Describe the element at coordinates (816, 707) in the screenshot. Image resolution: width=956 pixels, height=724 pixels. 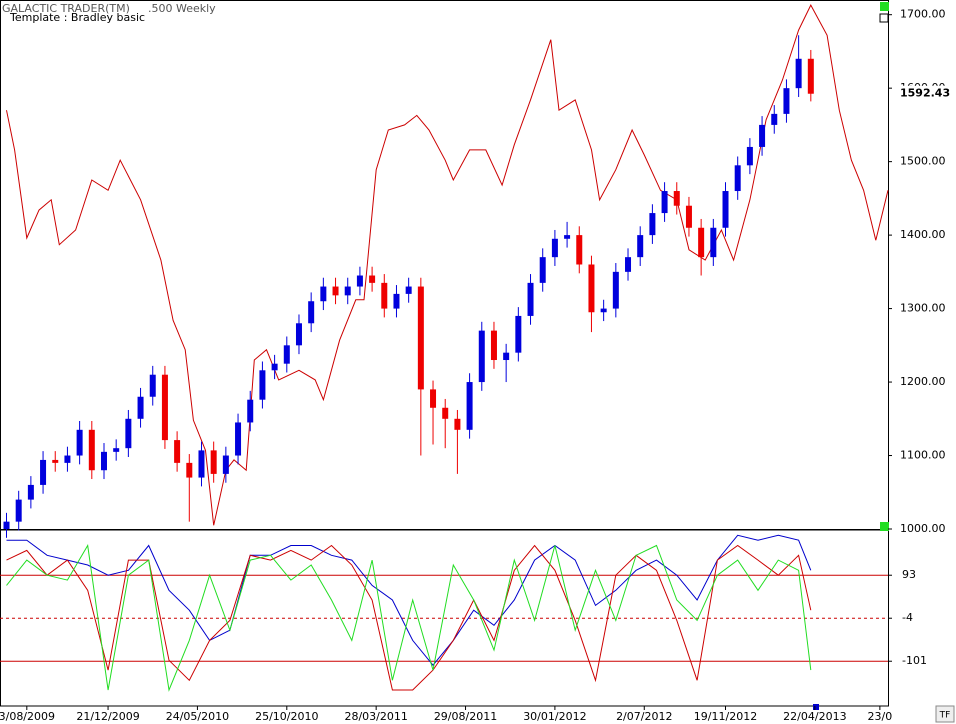
I see `cursor-marker` at that location.